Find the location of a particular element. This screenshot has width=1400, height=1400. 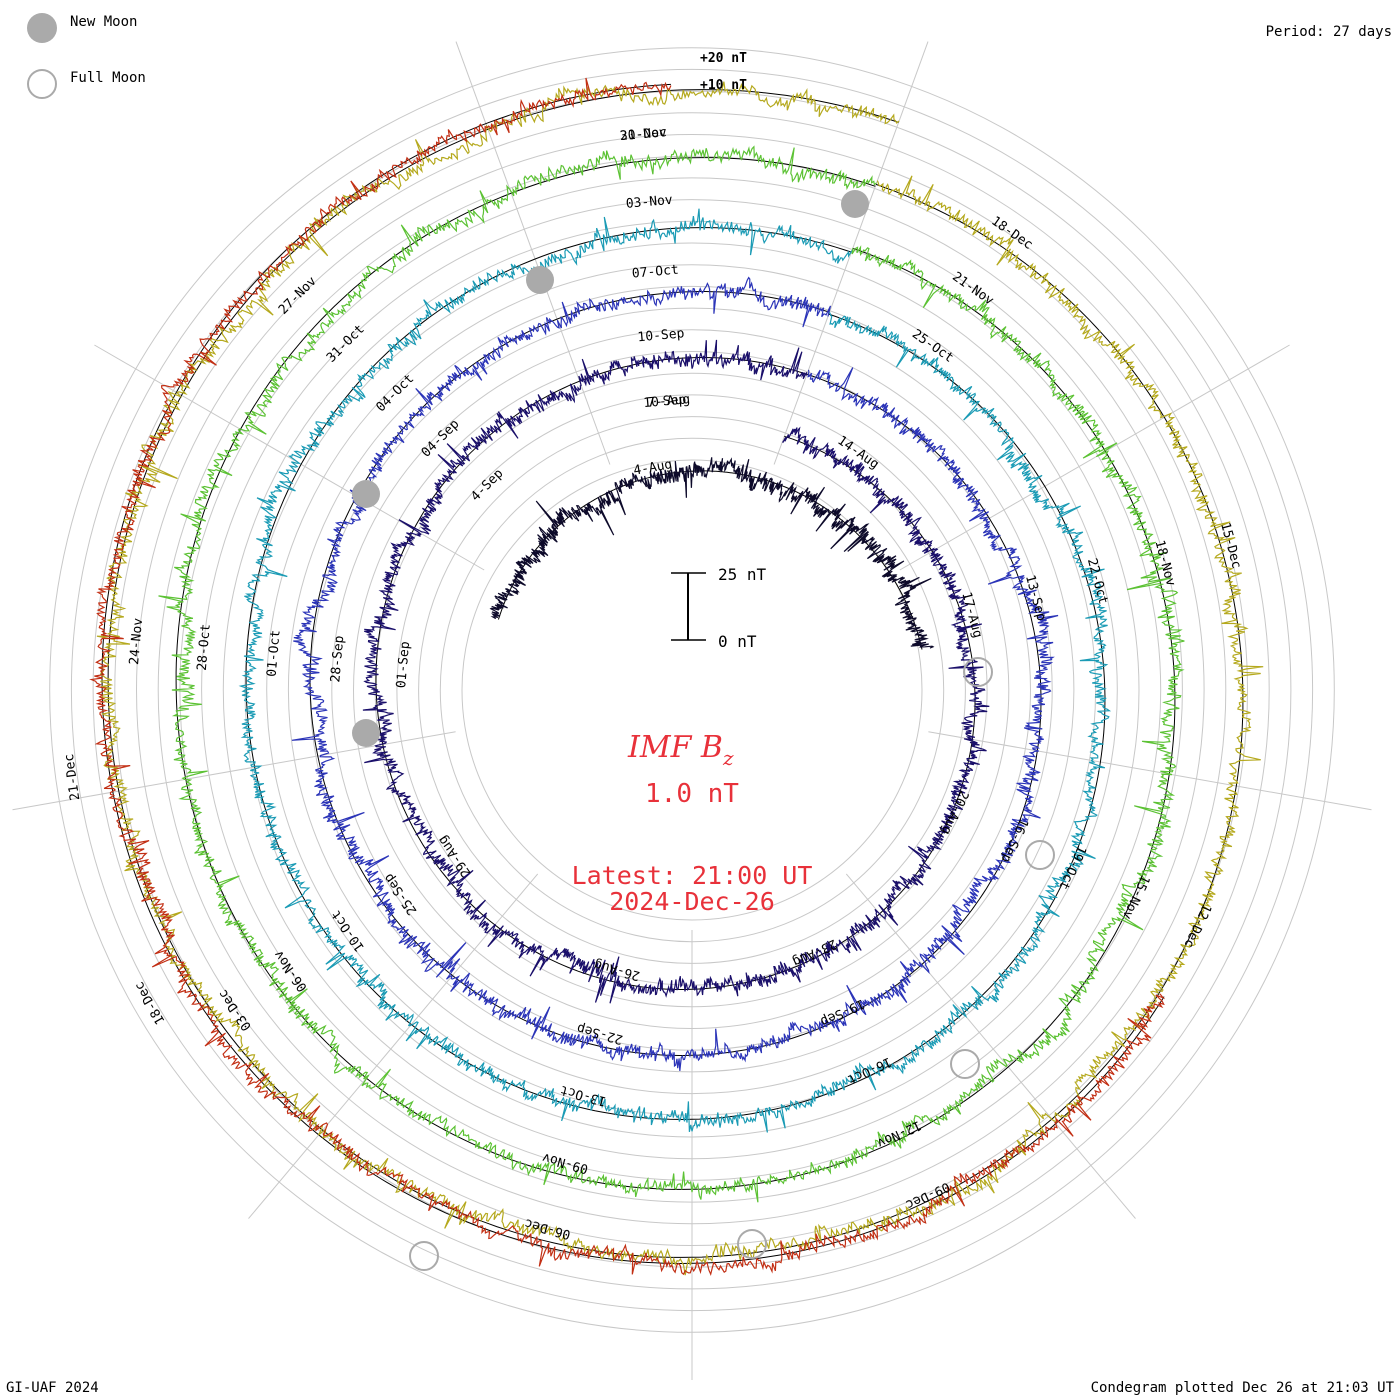

scale-top-label: 25 nT is located at coordinates (742, 574).